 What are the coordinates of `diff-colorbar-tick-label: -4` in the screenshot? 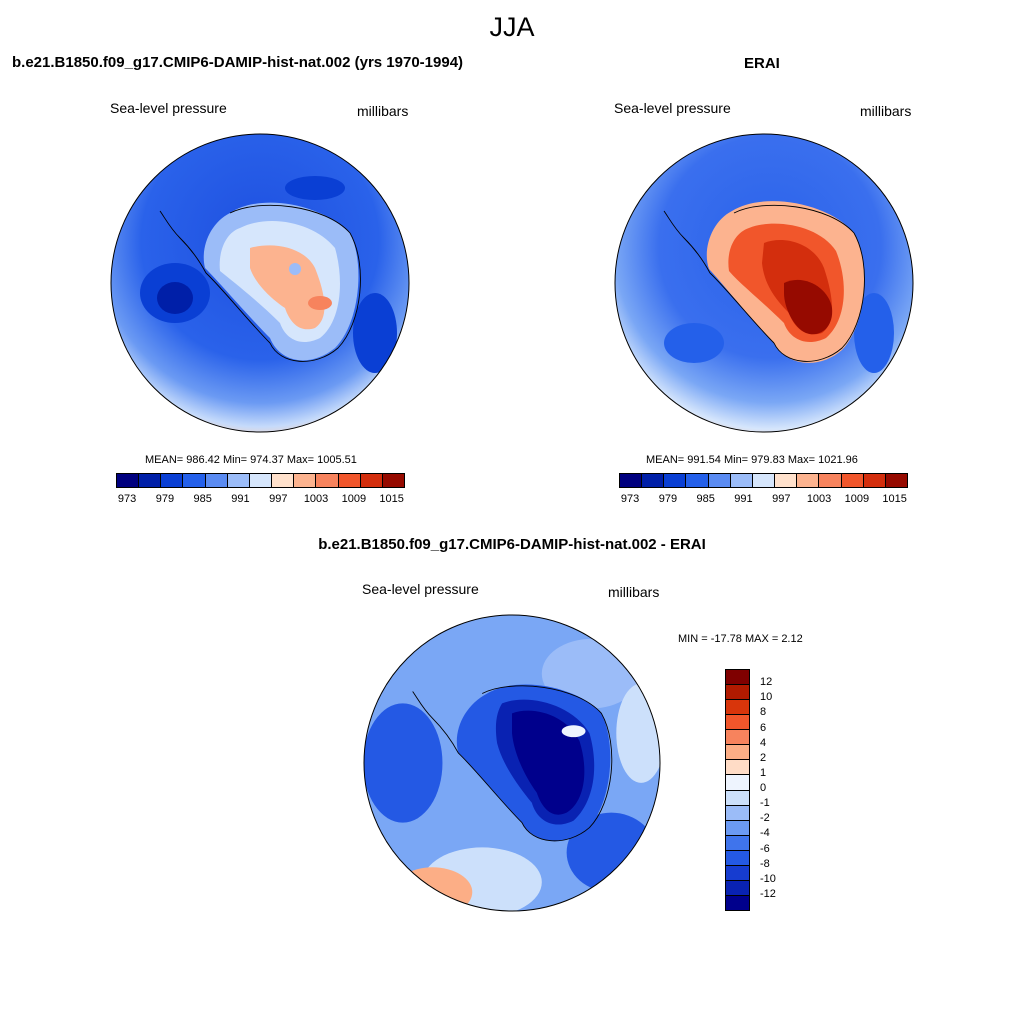 It's located at (765, 833).